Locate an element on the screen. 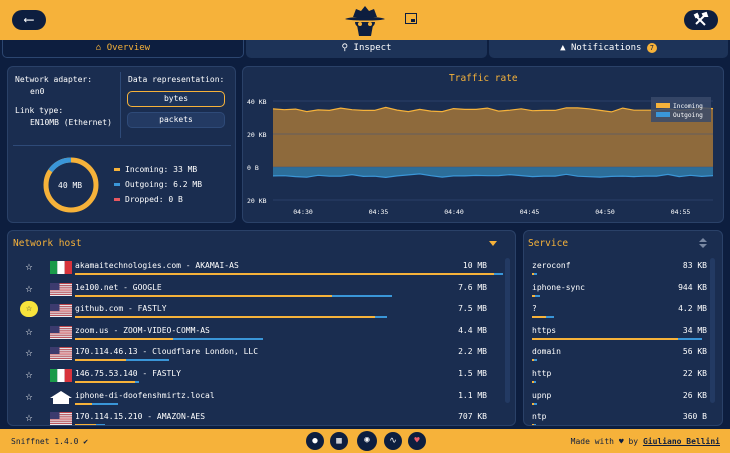 The height and width of the screenshot is (453, 730). service-traffic-value: 4.2 MB is located at coordinates (692, 309).